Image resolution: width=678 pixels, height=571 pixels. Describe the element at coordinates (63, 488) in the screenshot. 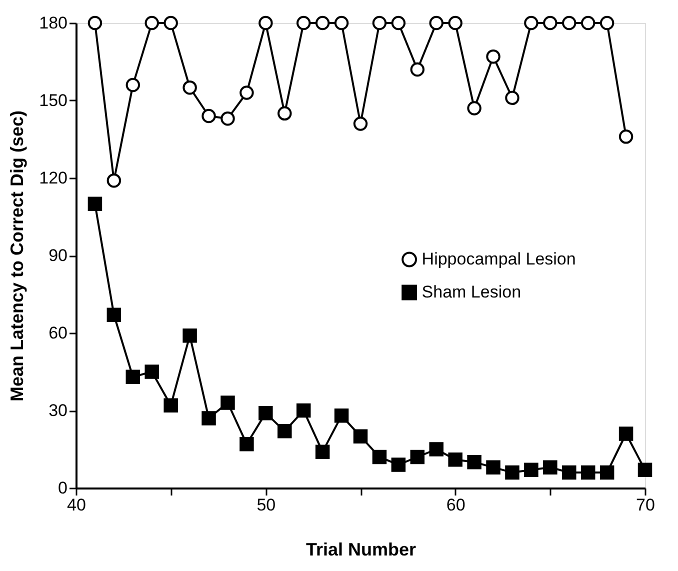

I see `y-tick-label: 0` at that location.